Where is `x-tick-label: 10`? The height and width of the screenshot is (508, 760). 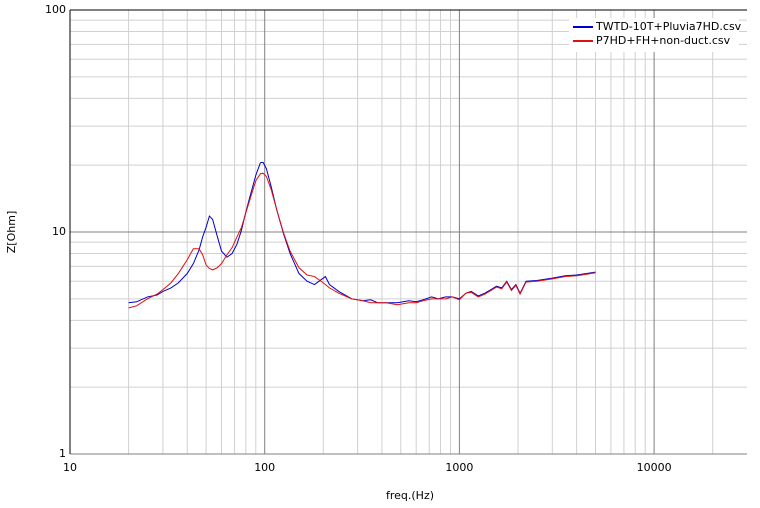
x-tick-label: 10 is located at coordinates (70, 467).